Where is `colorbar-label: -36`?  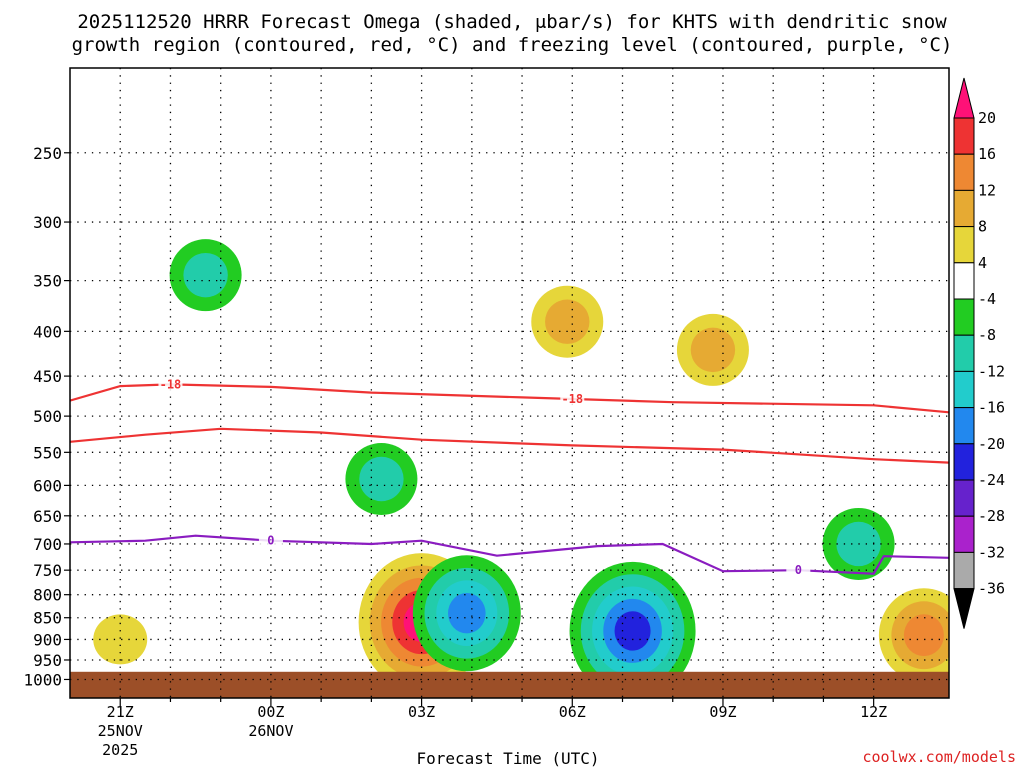 colorbar-label: -36 is located at coordinates (991, 589).